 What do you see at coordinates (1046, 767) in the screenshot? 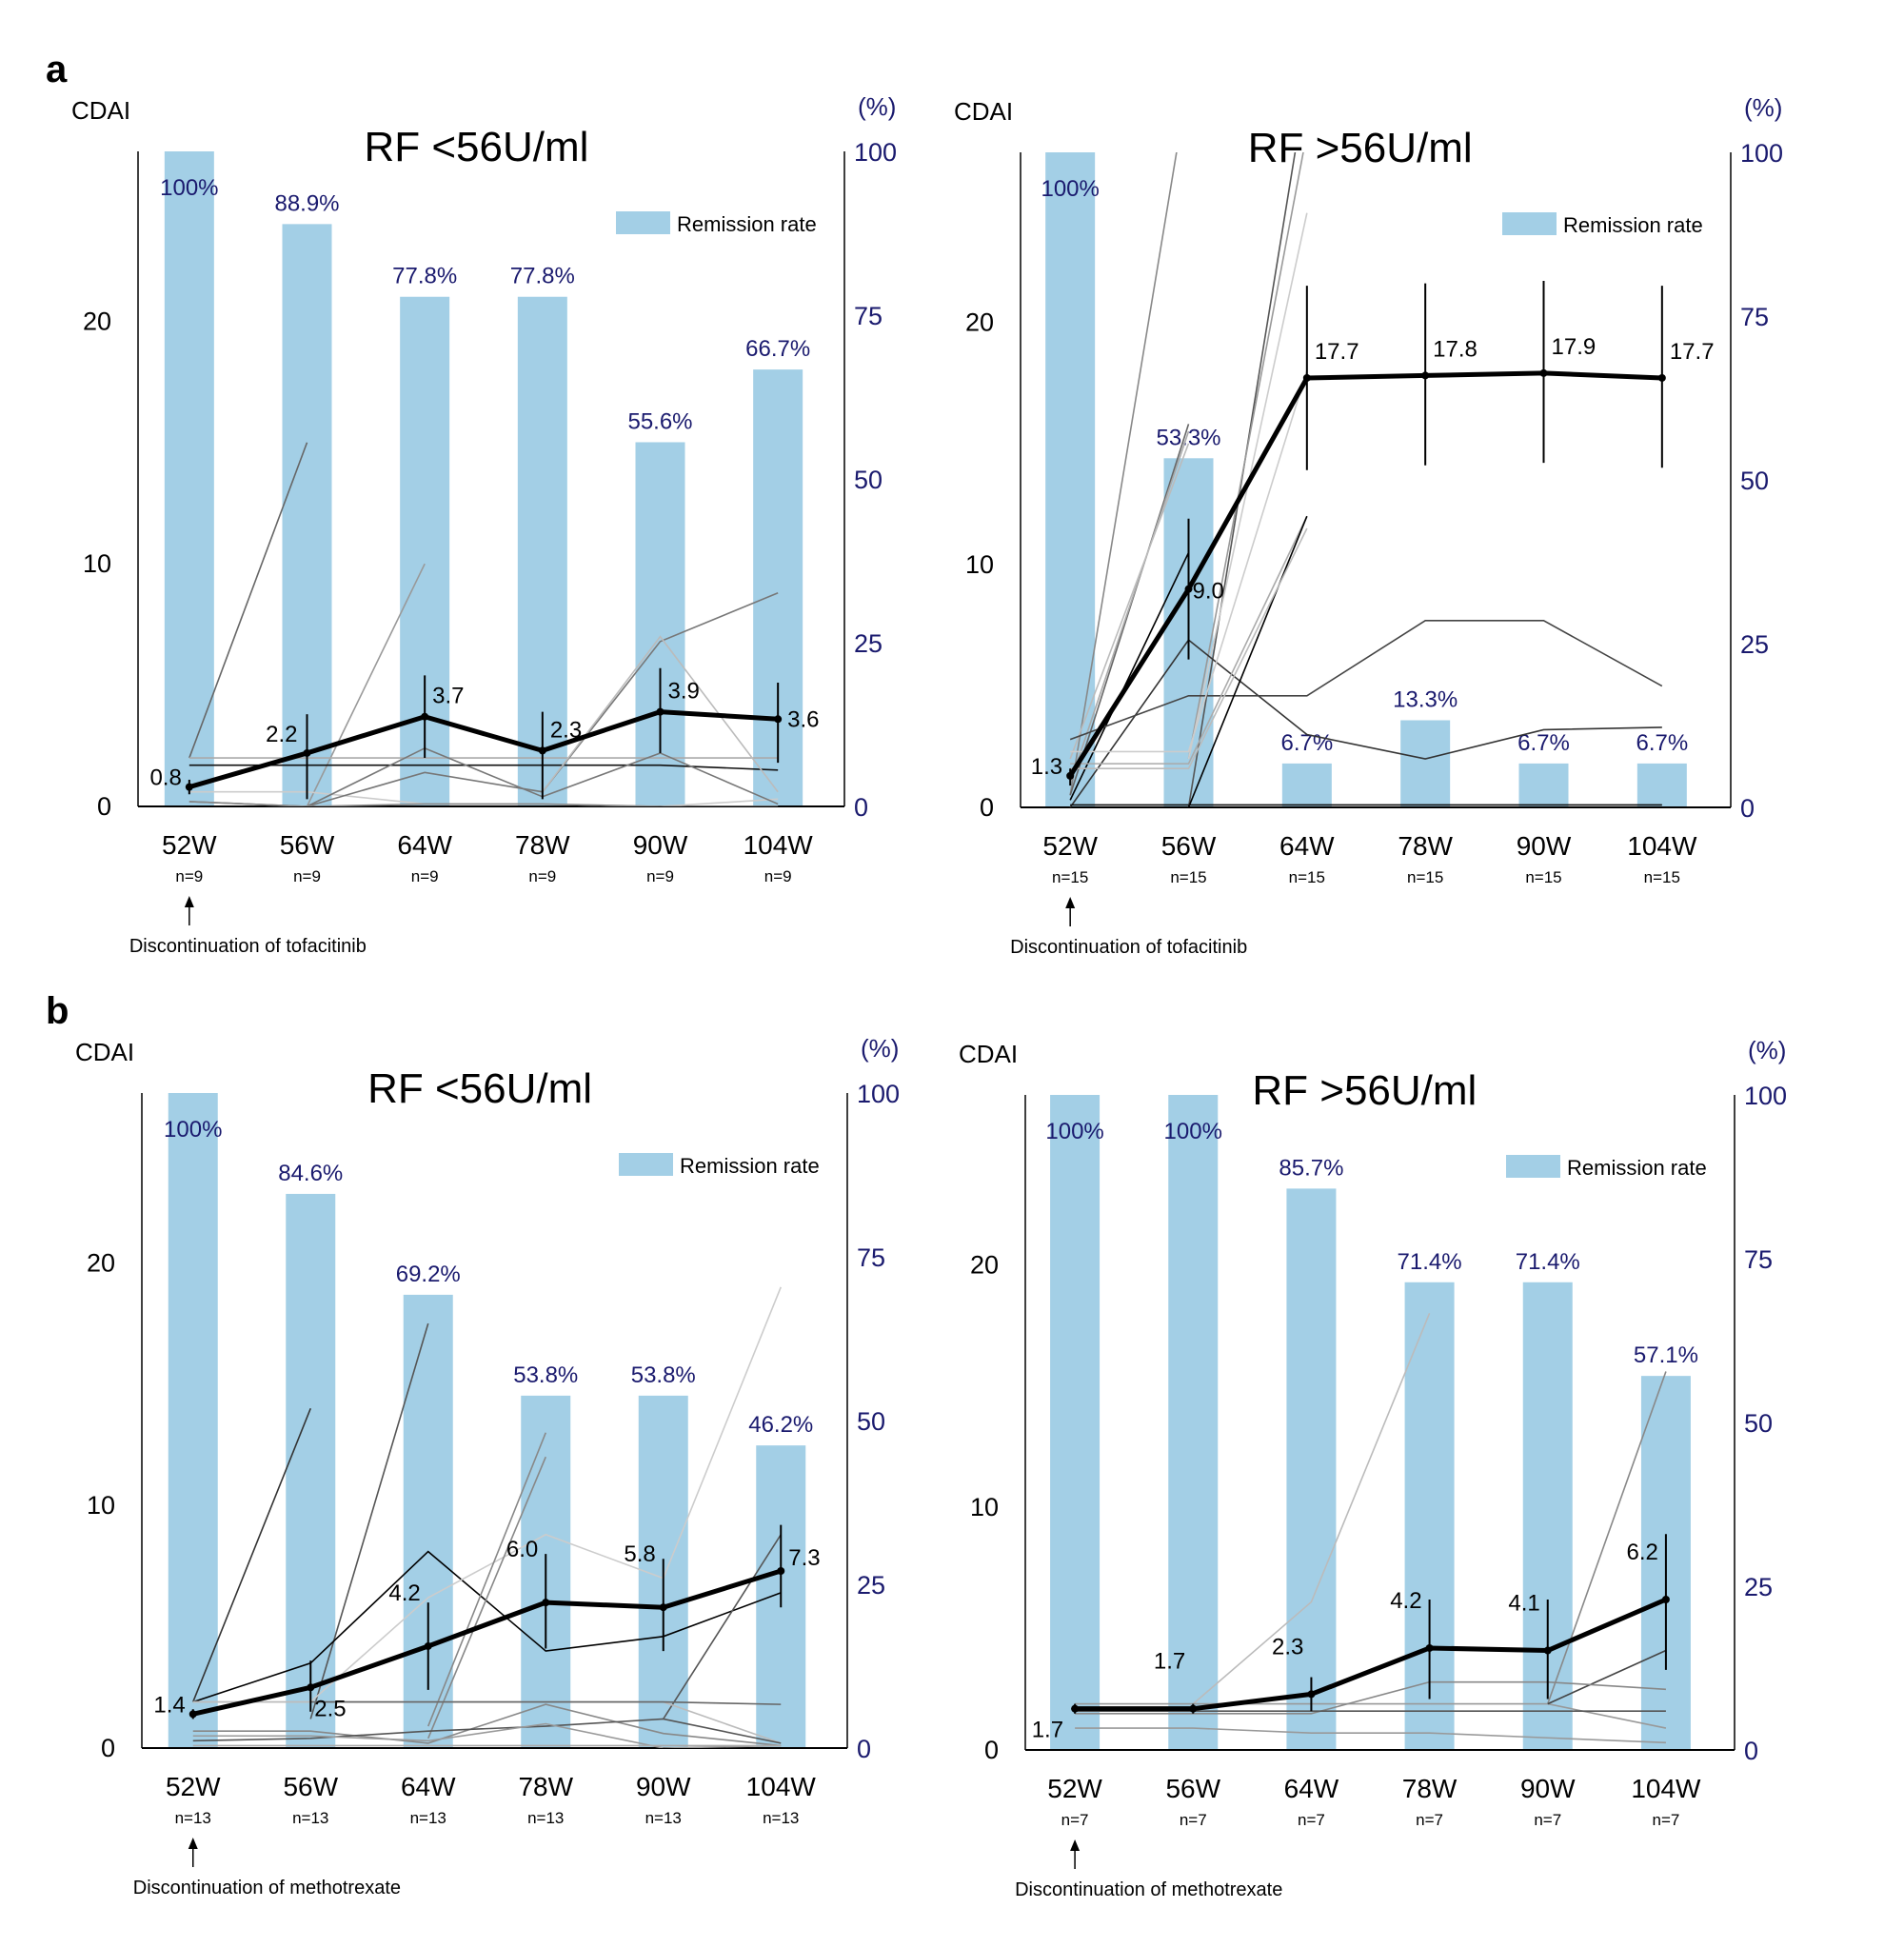
I see `mean-cdai-label: 1.3` at bounding box center [1046, 767].